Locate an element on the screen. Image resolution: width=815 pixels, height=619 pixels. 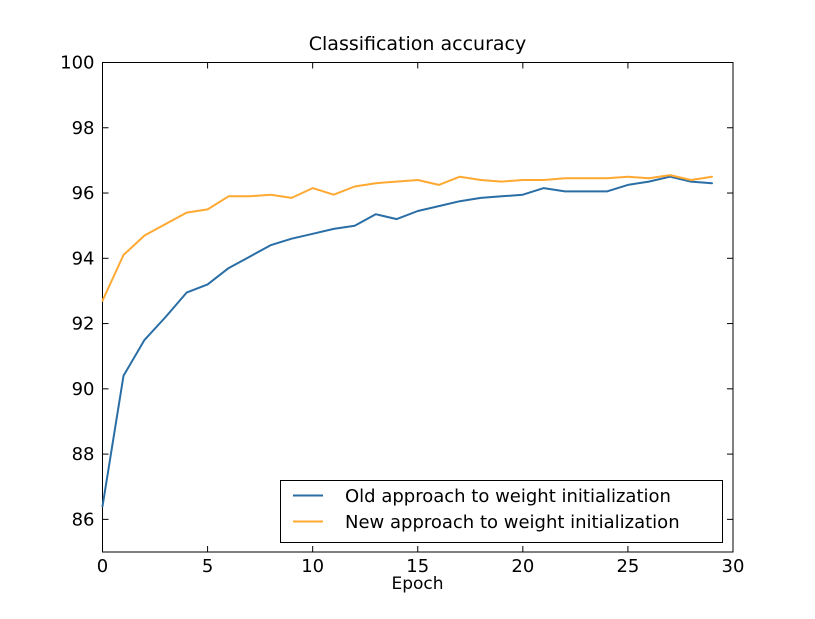
legend-border is located at coordinates (501, 511).